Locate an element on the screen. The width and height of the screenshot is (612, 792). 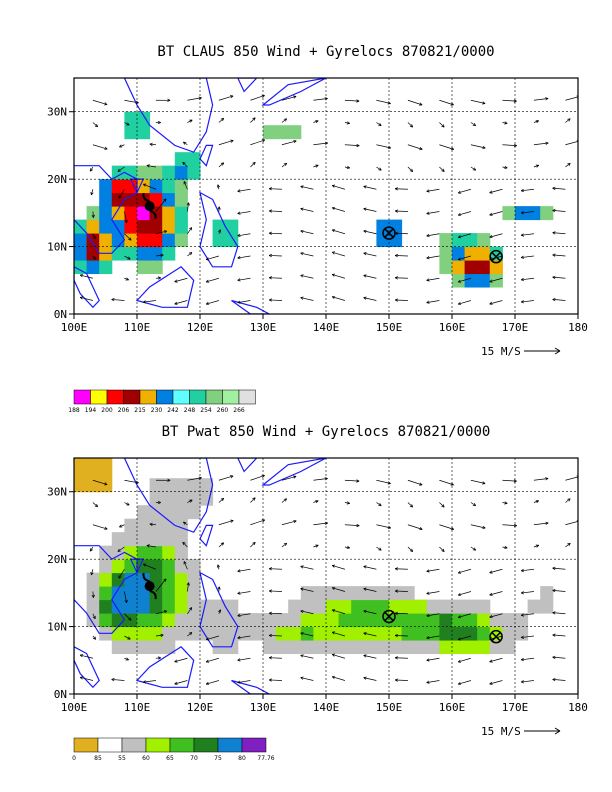
x-tick-label: 160E is located at coordinates (452, 327).